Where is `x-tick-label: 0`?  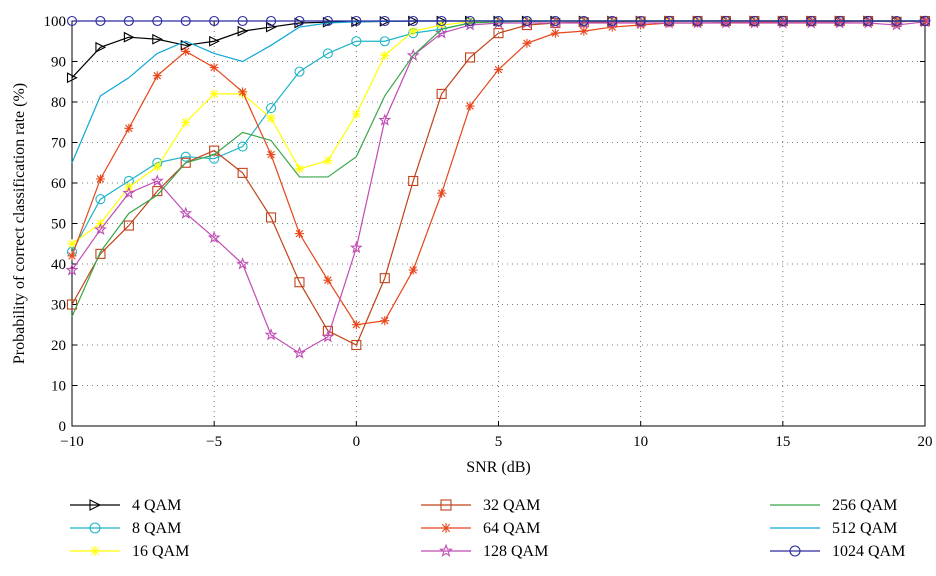 x-tick-label: 0 is located at coordinates (357, 442).